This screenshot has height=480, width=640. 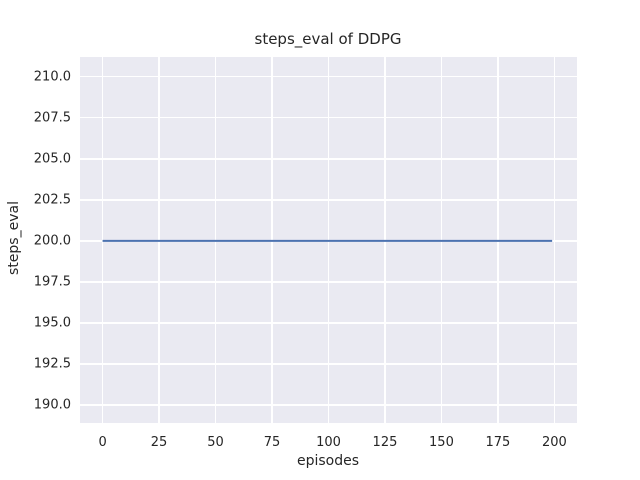 I want to click on x-axis-label: episodes, so click(x=328, y=461).